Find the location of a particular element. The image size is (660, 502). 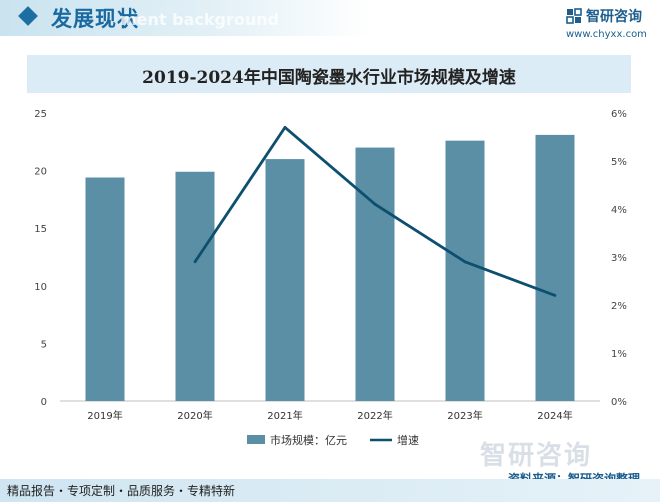

chart-title-bar: 2019-2024年中国陶瓷墨水行业市场规模及增速 is located at coordinates (329, 74).